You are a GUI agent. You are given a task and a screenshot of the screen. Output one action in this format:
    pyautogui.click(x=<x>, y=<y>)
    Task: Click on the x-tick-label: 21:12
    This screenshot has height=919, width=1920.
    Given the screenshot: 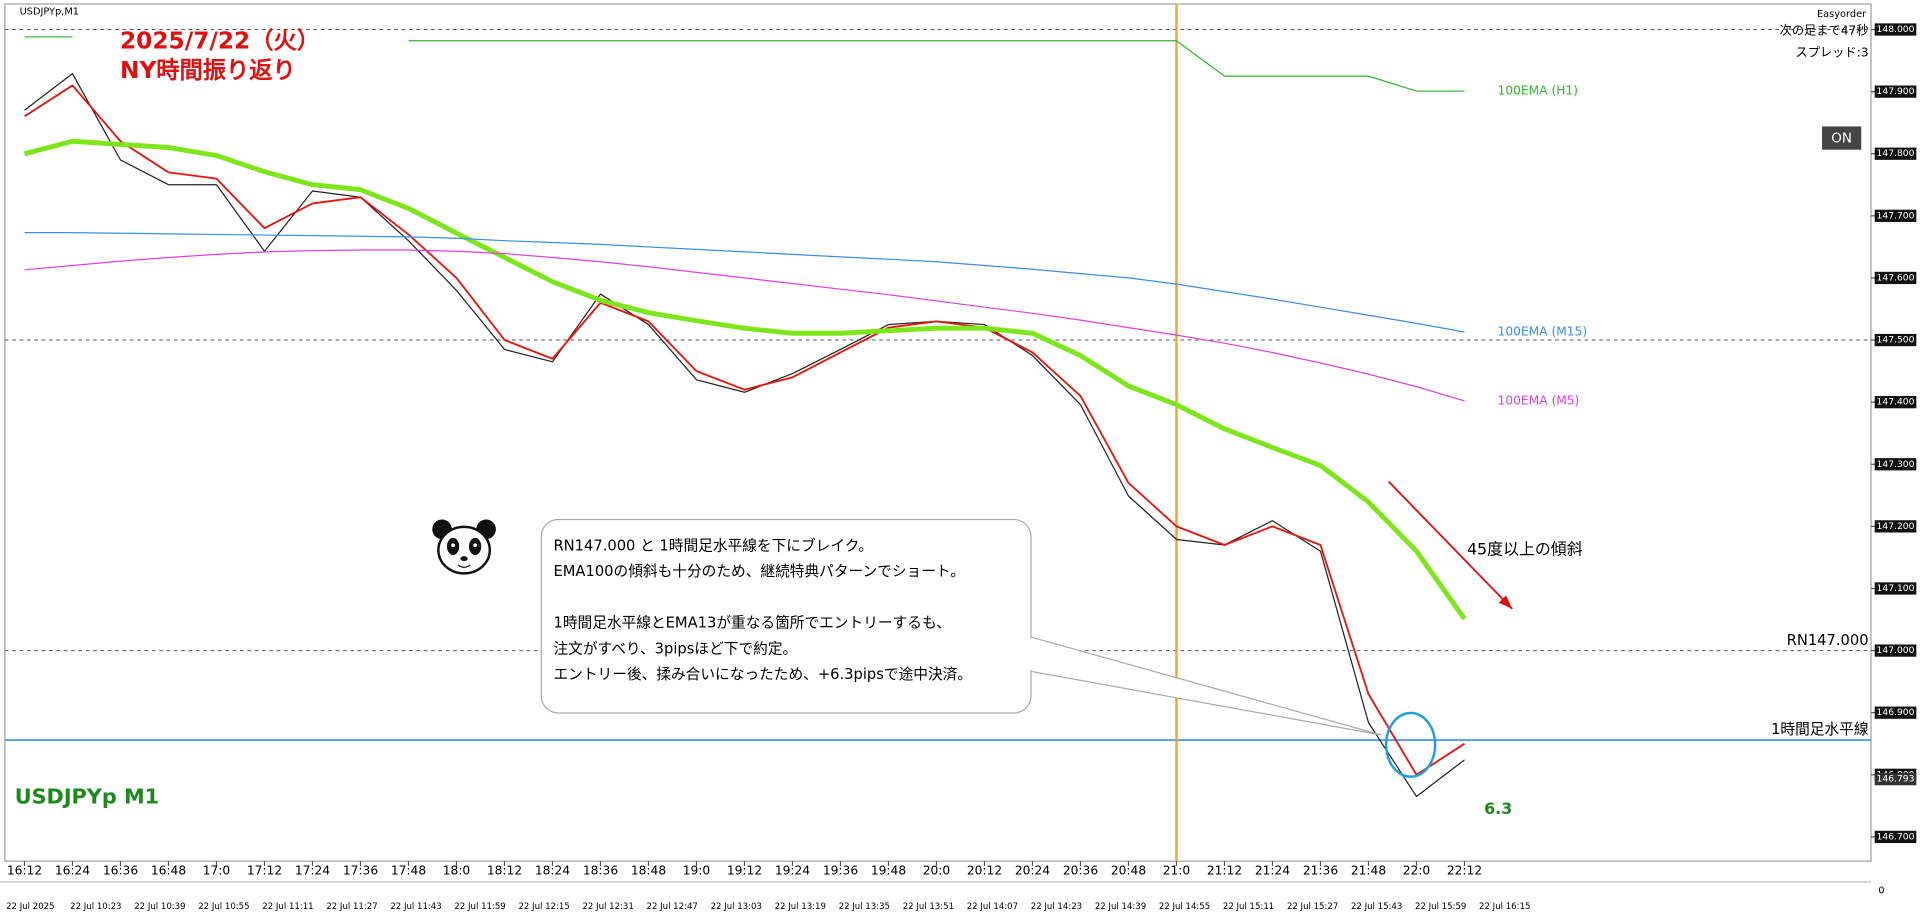 What is the action you would take?
    pyautogui.click(x=1224, y=870)
    